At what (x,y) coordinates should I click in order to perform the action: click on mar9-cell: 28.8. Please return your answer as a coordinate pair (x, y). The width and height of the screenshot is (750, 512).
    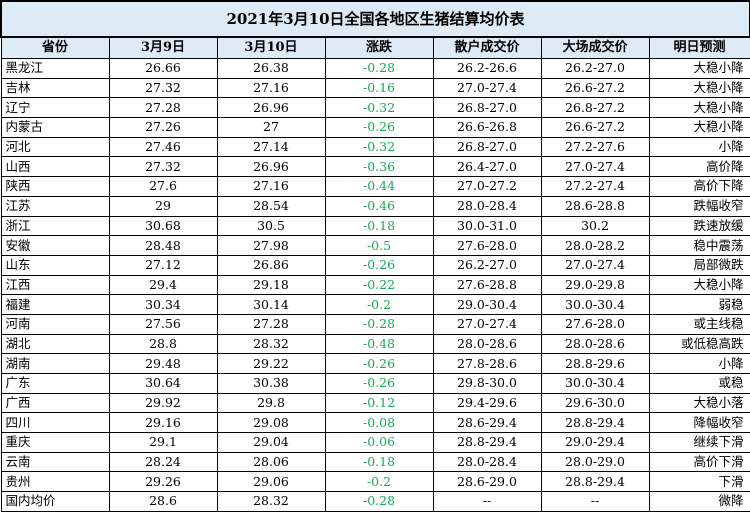
    Looking at the image, I should click on (163, 344).